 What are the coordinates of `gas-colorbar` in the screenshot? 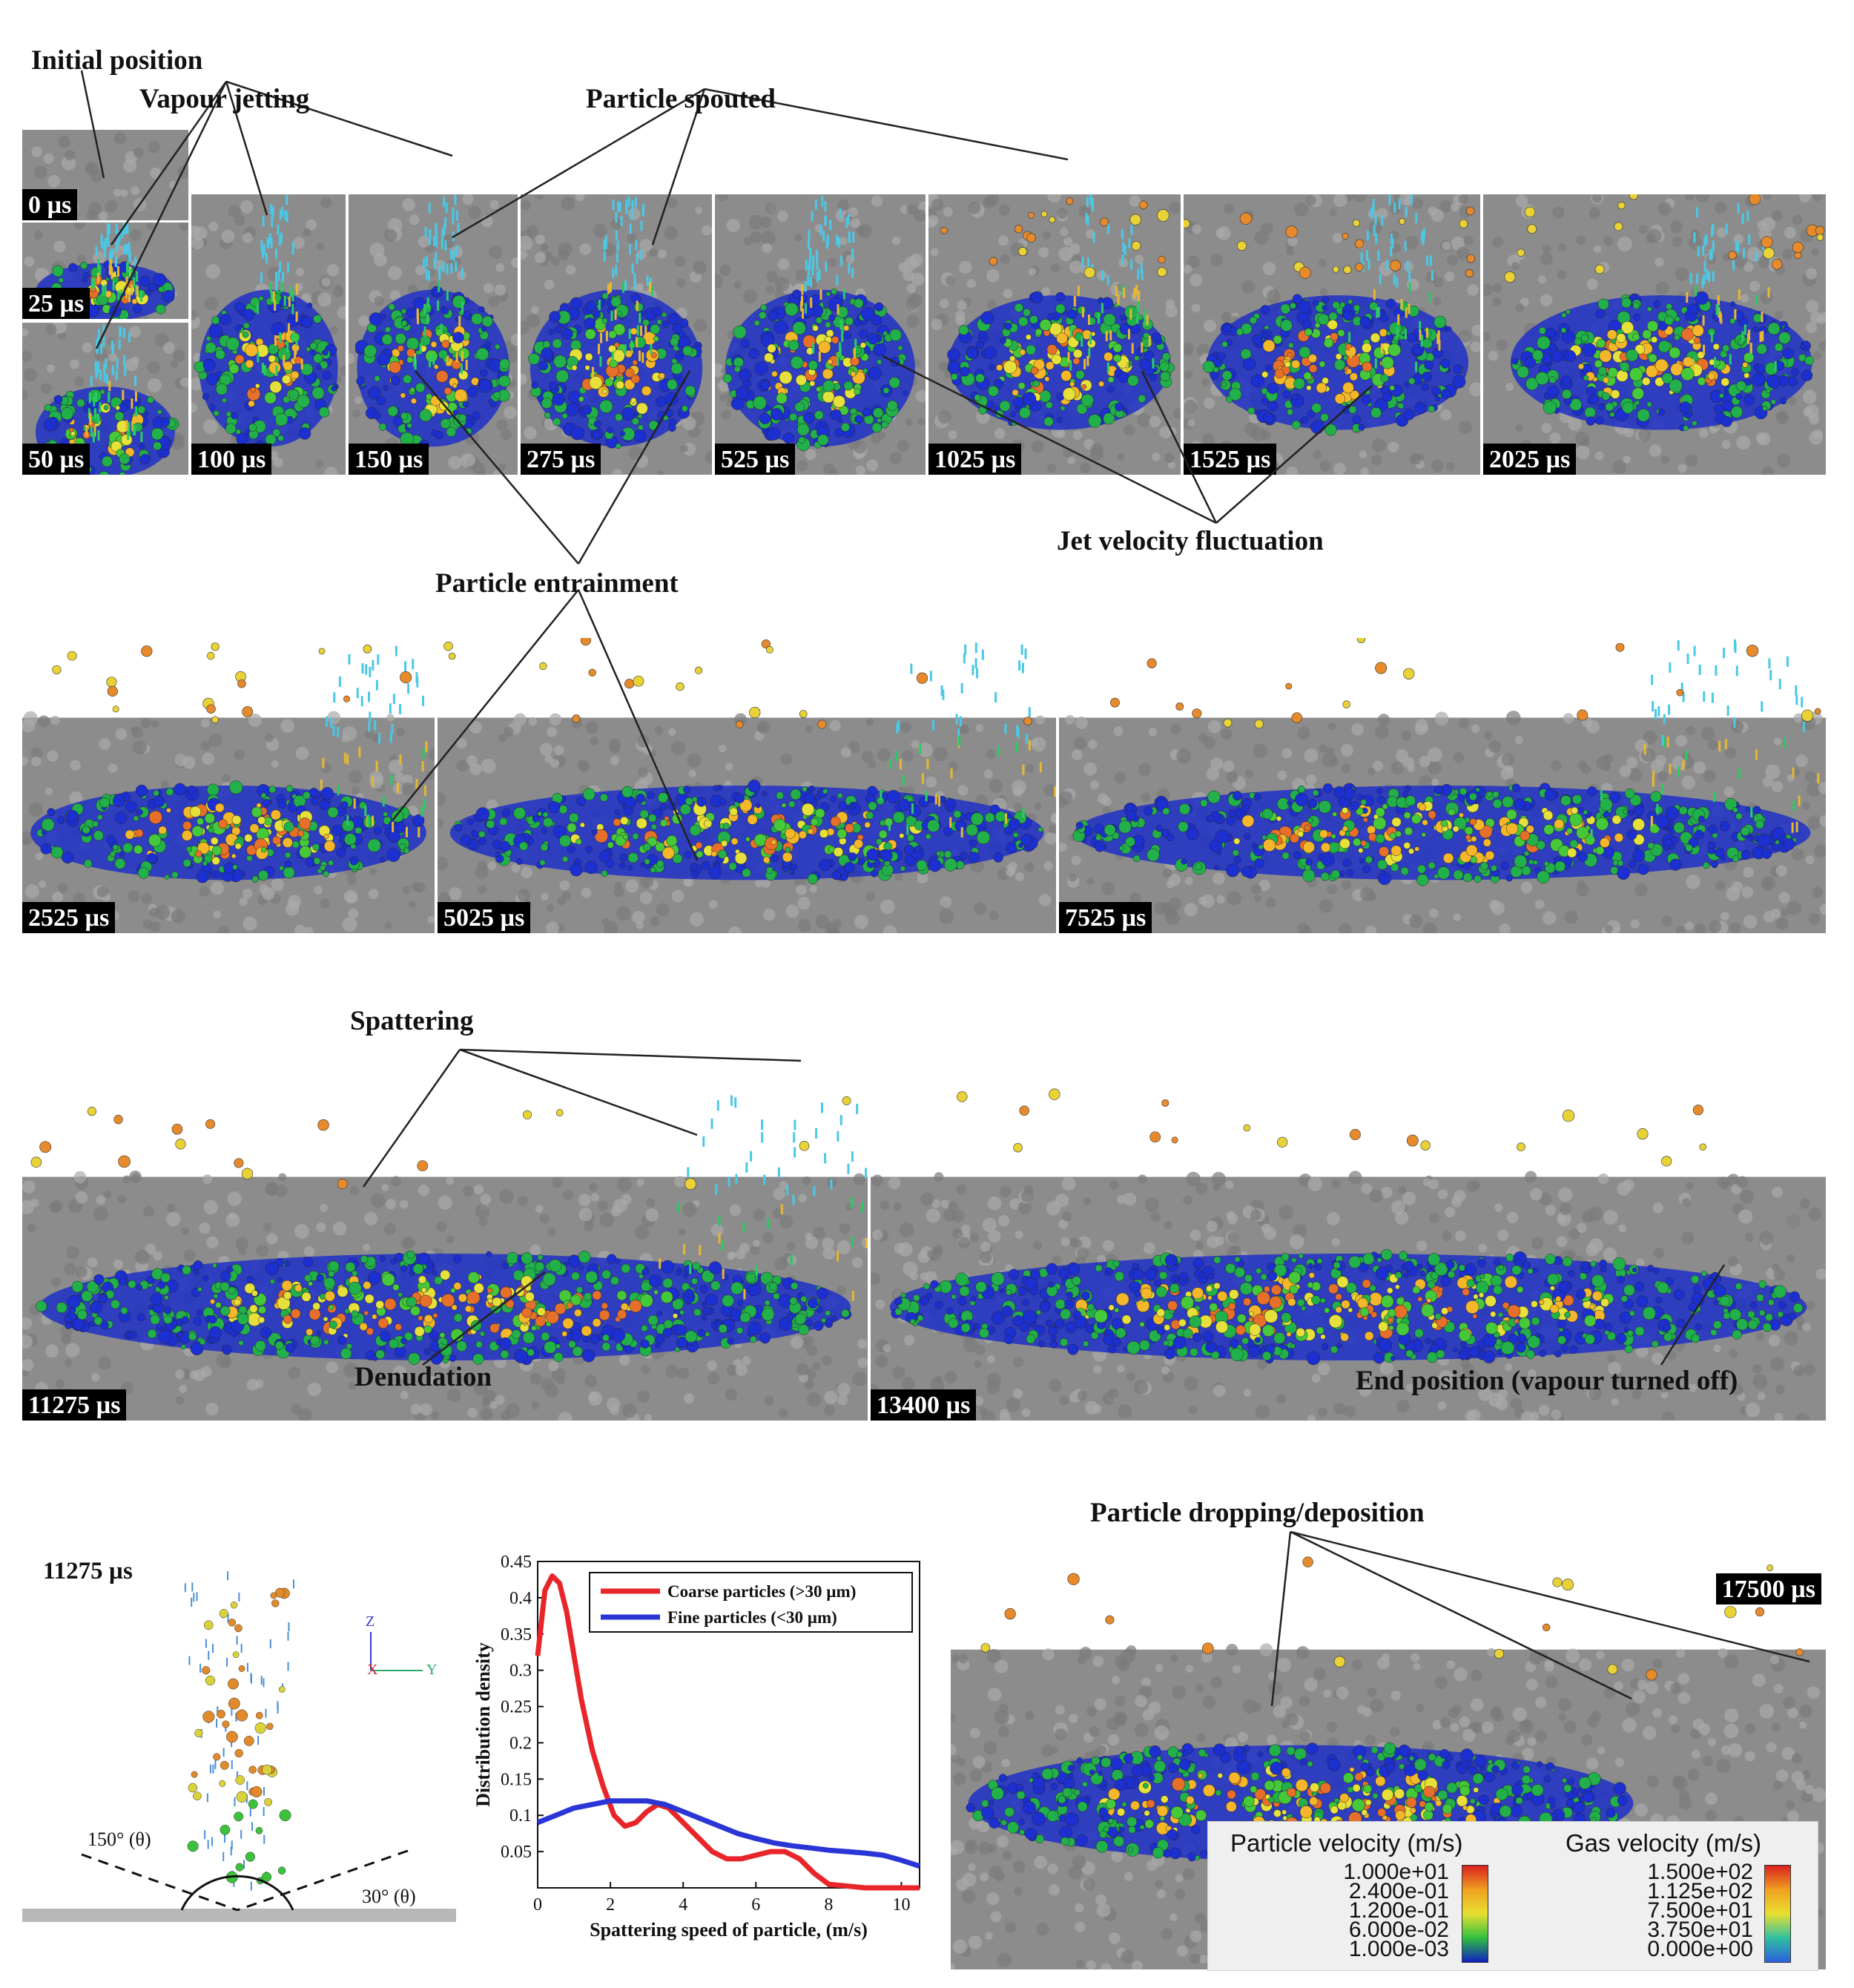 It's located at (1778, 1914).